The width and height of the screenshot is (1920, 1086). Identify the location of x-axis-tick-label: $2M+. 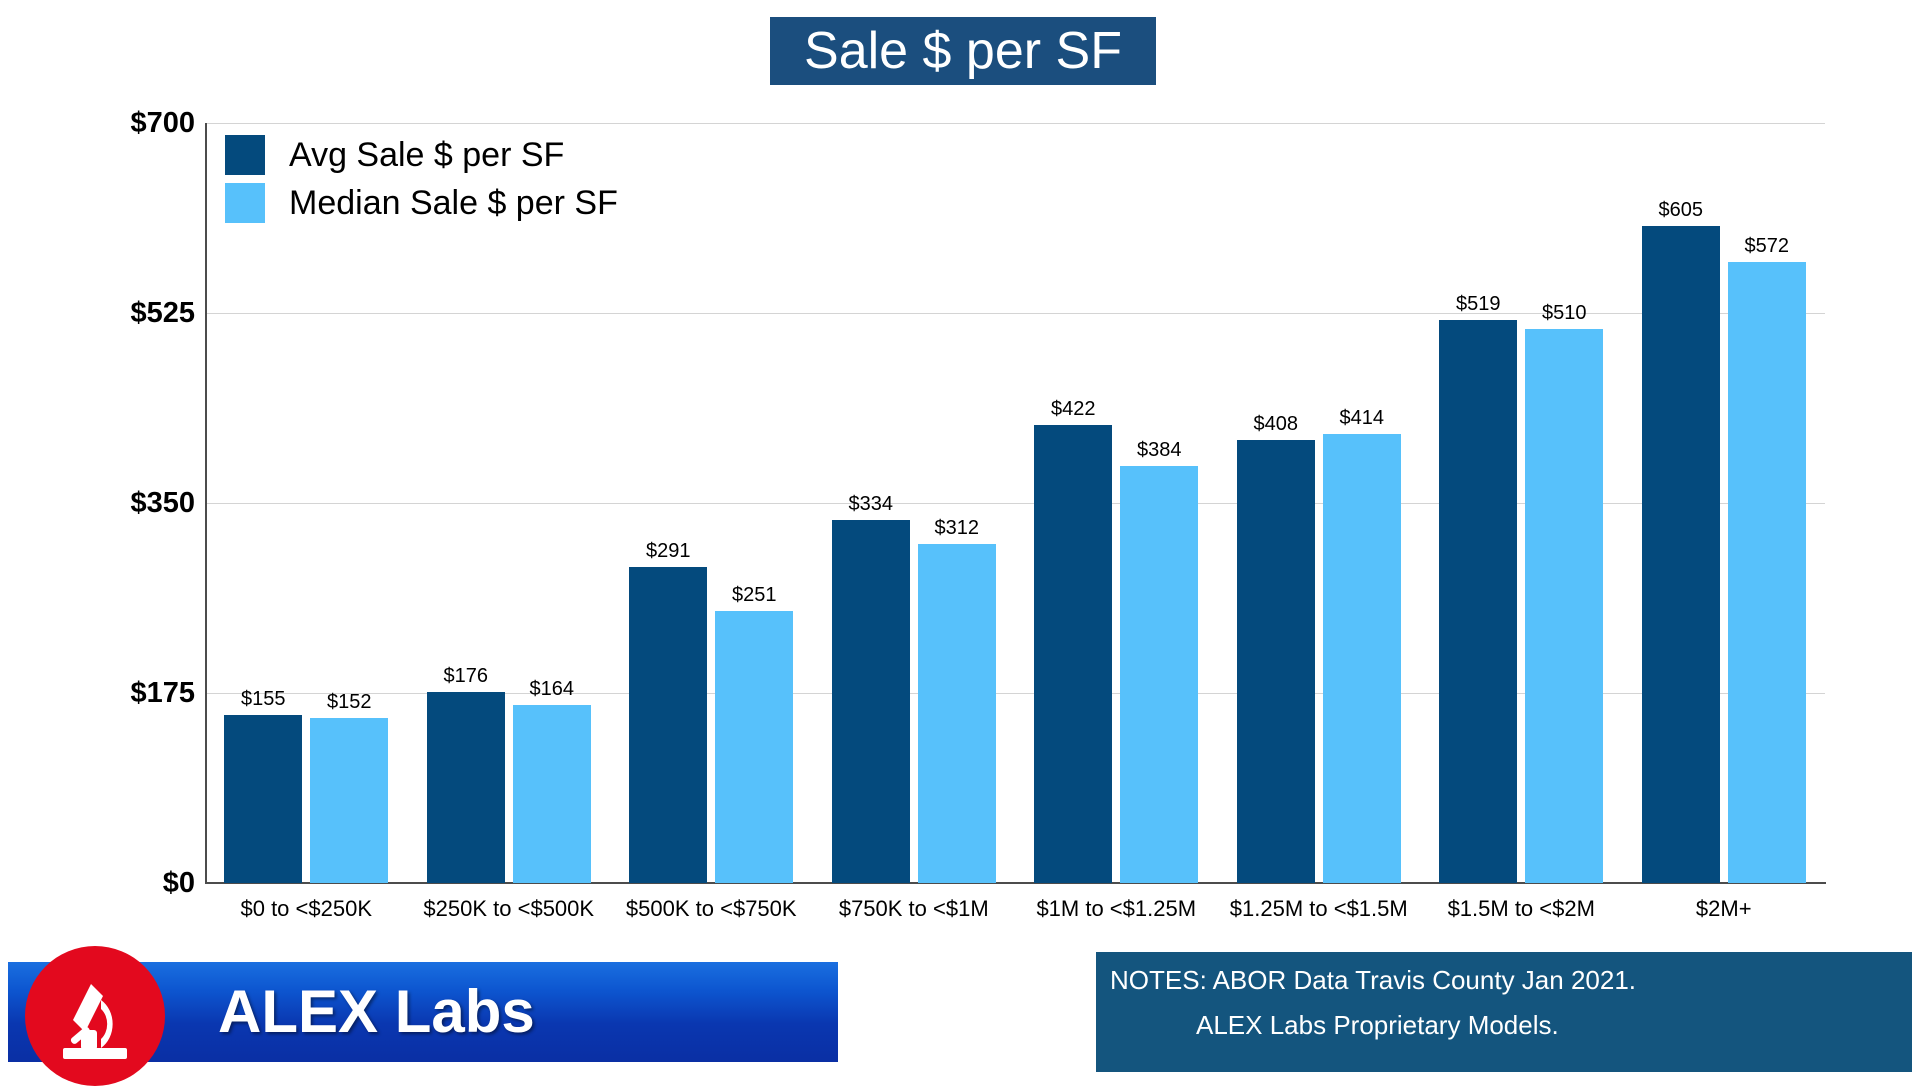
(1723, 908).